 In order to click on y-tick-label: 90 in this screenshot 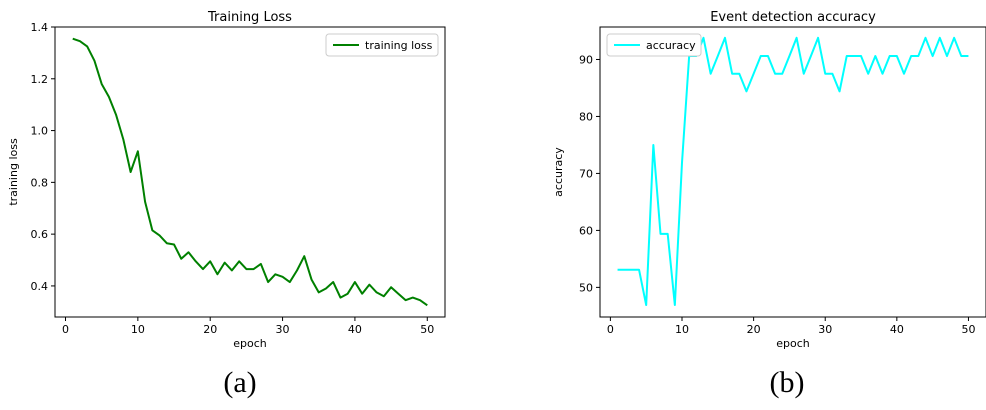, I will do `click(586, 59)`.